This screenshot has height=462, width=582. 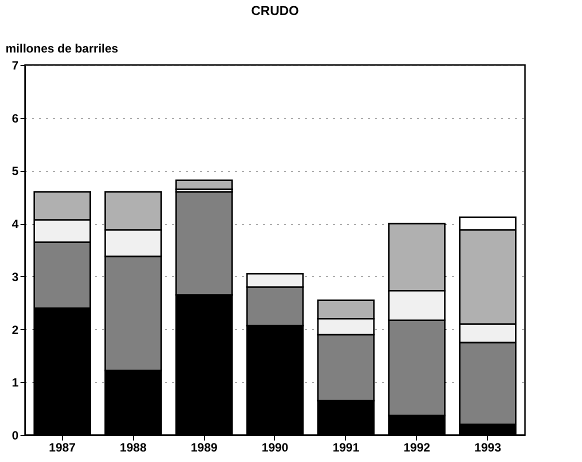 I want to click on x-tick-label: 1988, so click(x=133, y=447).